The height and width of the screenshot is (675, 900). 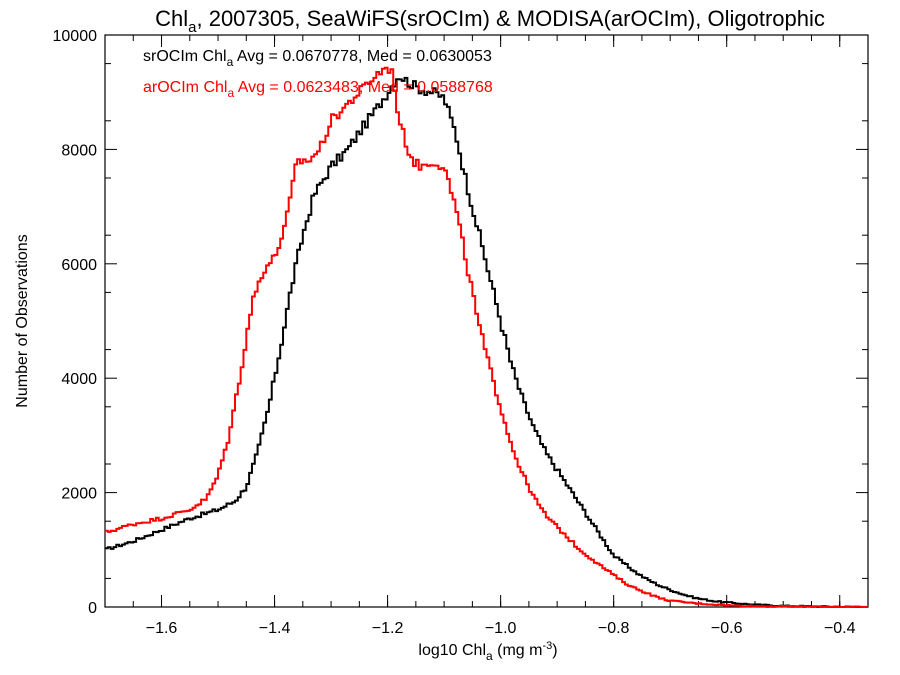 What do you see at coordinates (79, 150) in the screenshot?
I see `y-tick-label: 8000` at bounding box center [79, 150].